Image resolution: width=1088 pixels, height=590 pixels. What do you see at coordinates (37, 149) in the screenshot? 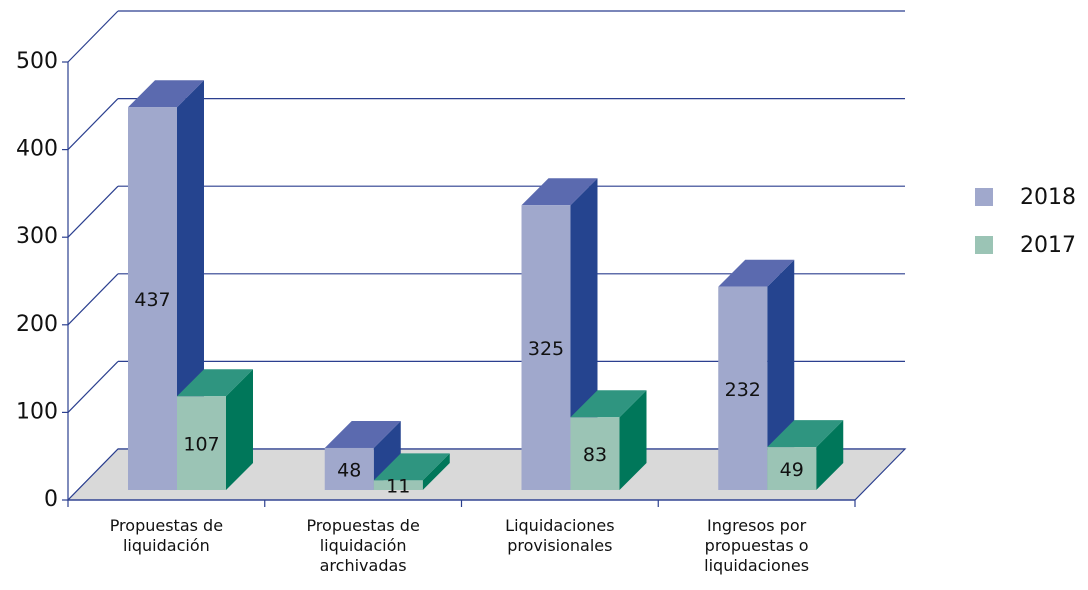
I see `y-tick-label: 400` at bounding box center [37, 149].